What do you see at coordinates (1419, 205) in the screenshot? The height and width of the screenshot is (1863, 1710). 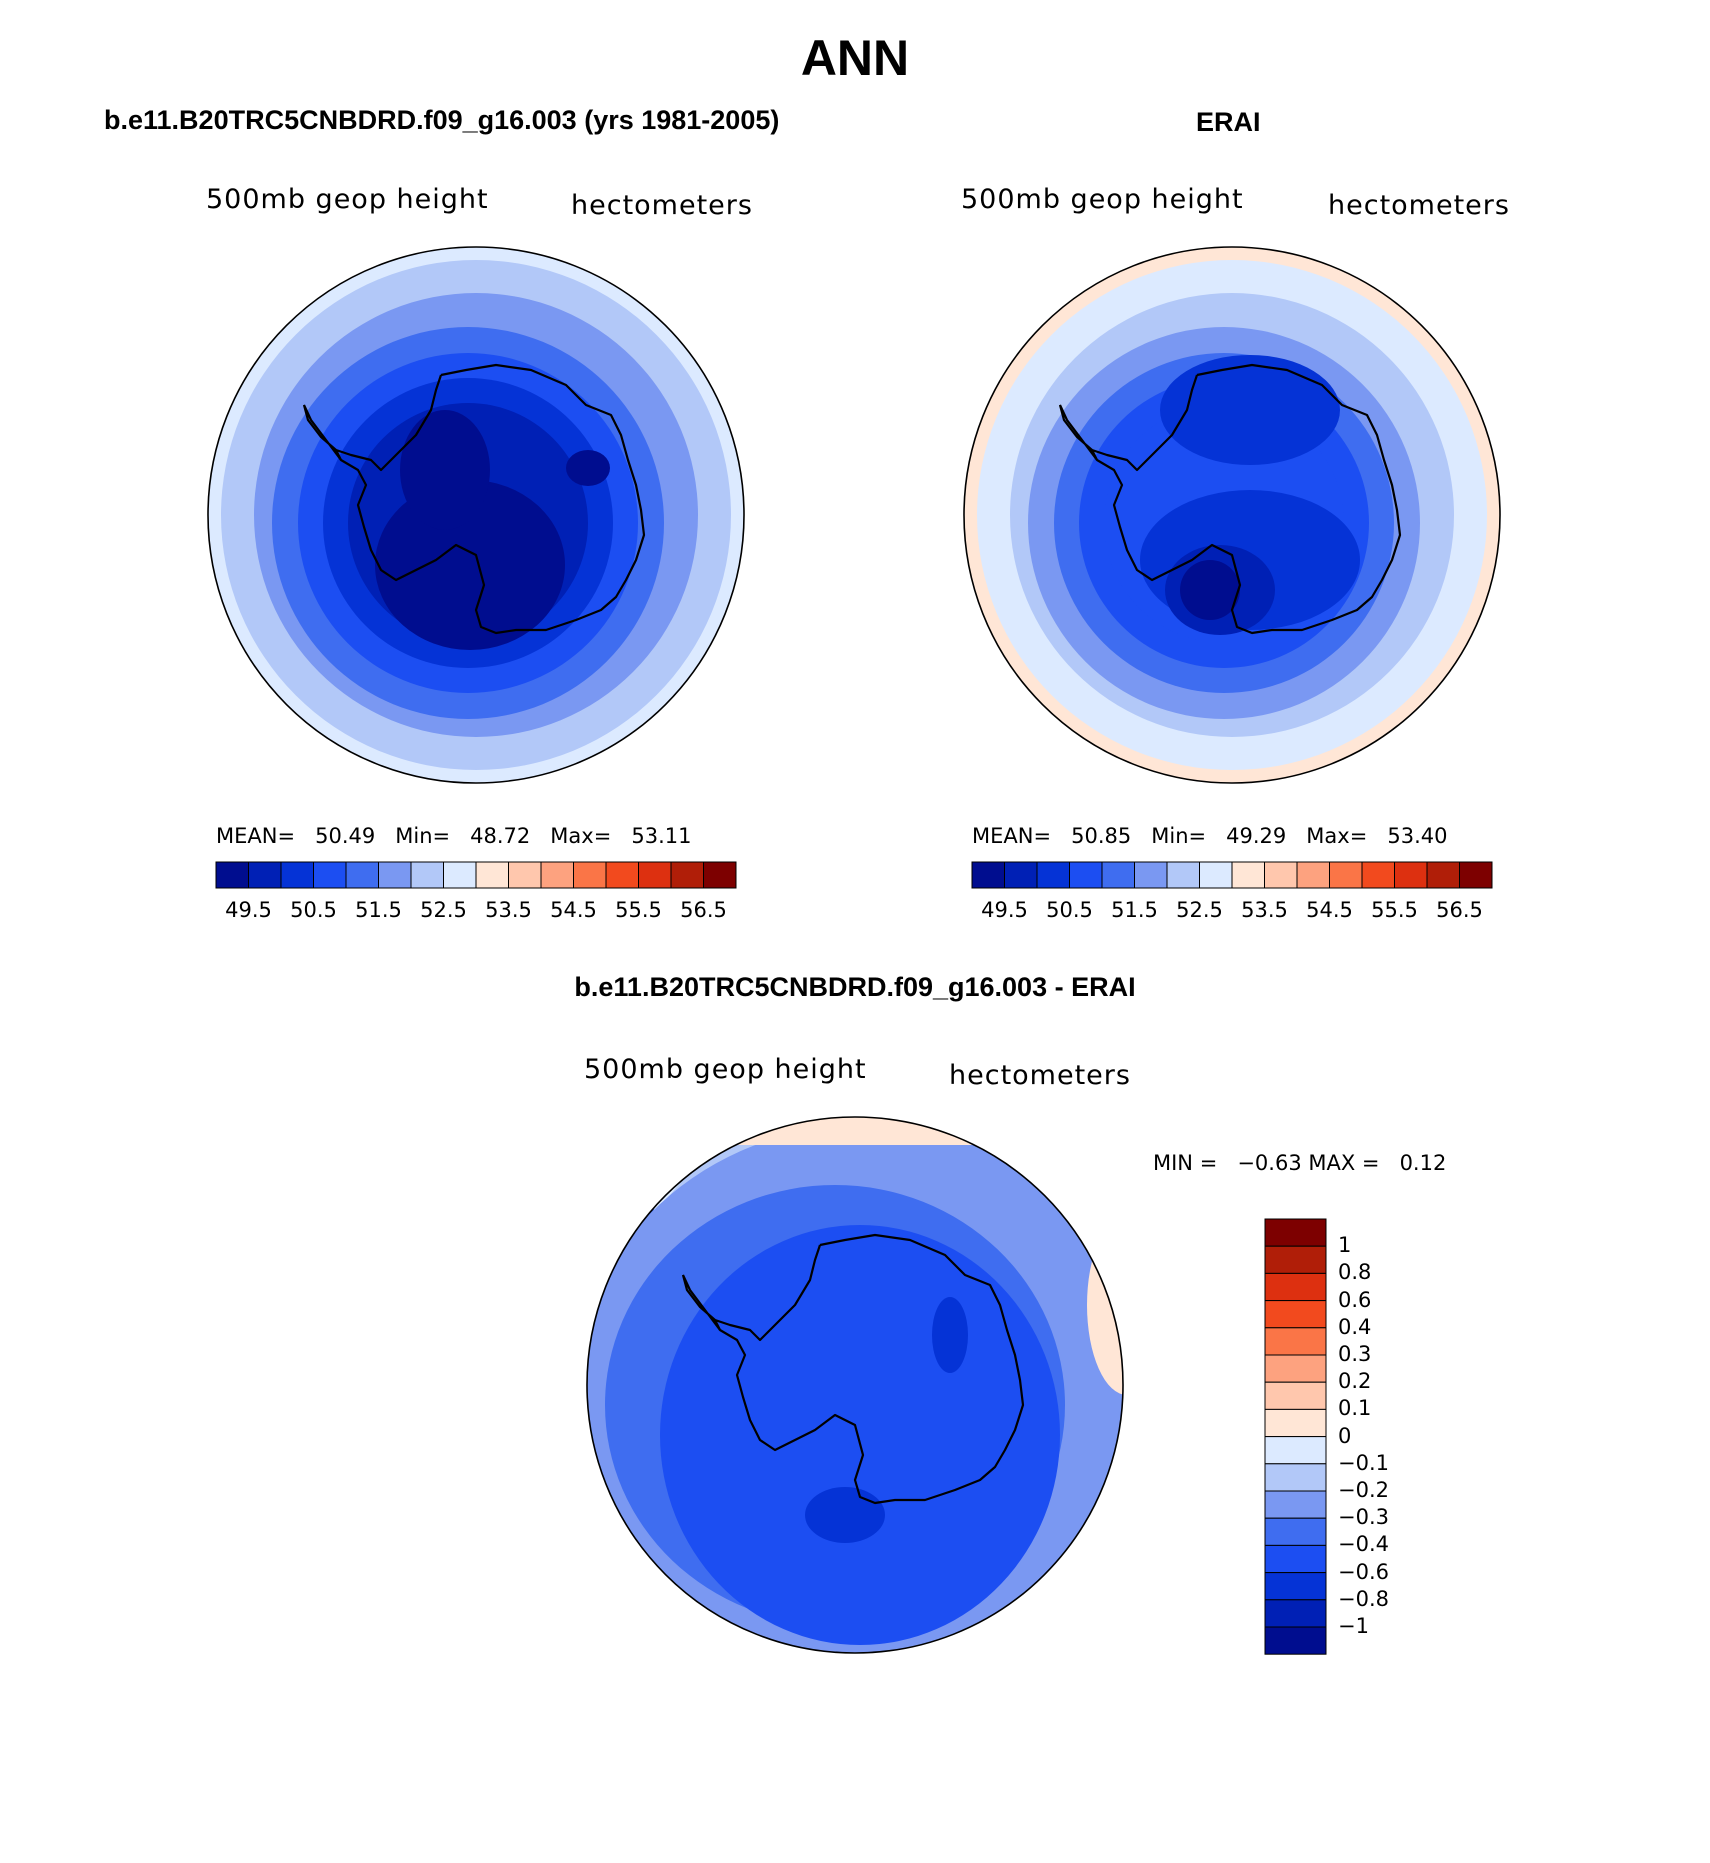 I see `obs-units-label: hectometers` at bounding box center [1419, 205].